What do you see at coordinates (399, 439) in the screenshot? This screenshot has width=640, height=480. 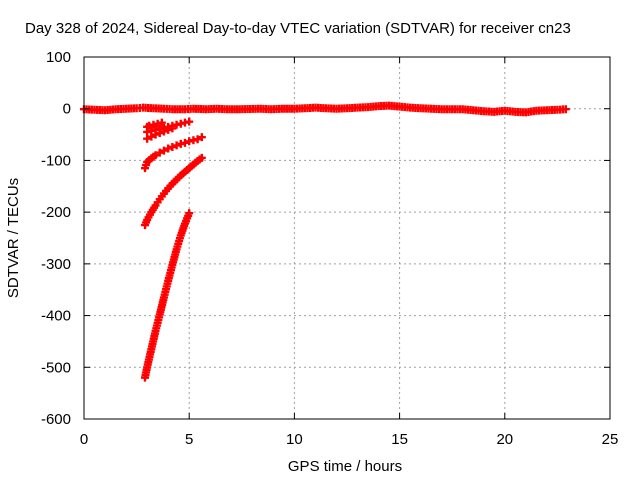 I see `x-tick-label: 15` at bounding box center [399, 439].